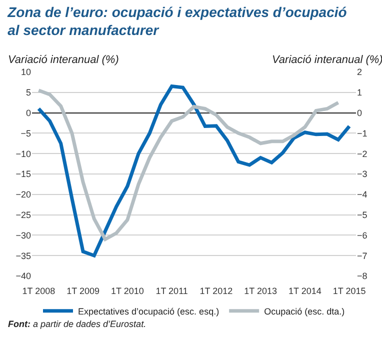 This screenshot has height=338, width=382. What do you see at coordinates (23, 255) in the screenshot?
I see `y-tick-label: −35` at bounding box center [23, 255].